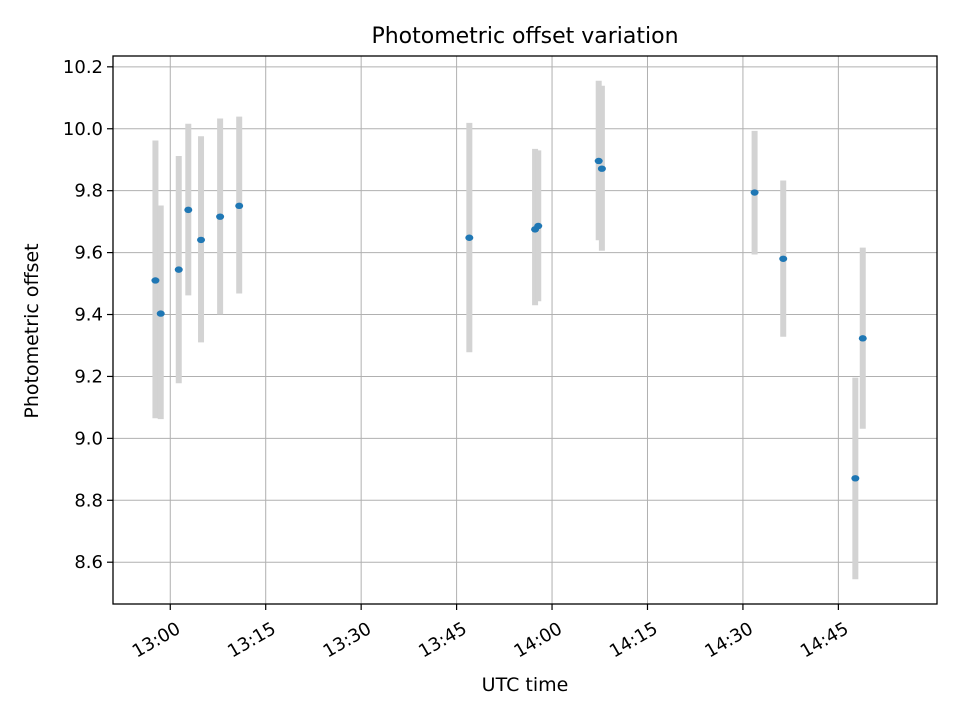 This screenshot has height=720, width=960. What do you see at coordinates (32, 330) in the screenshot?
I see `y-axis-label: Photometric offset` at bounding box center [32, 330].